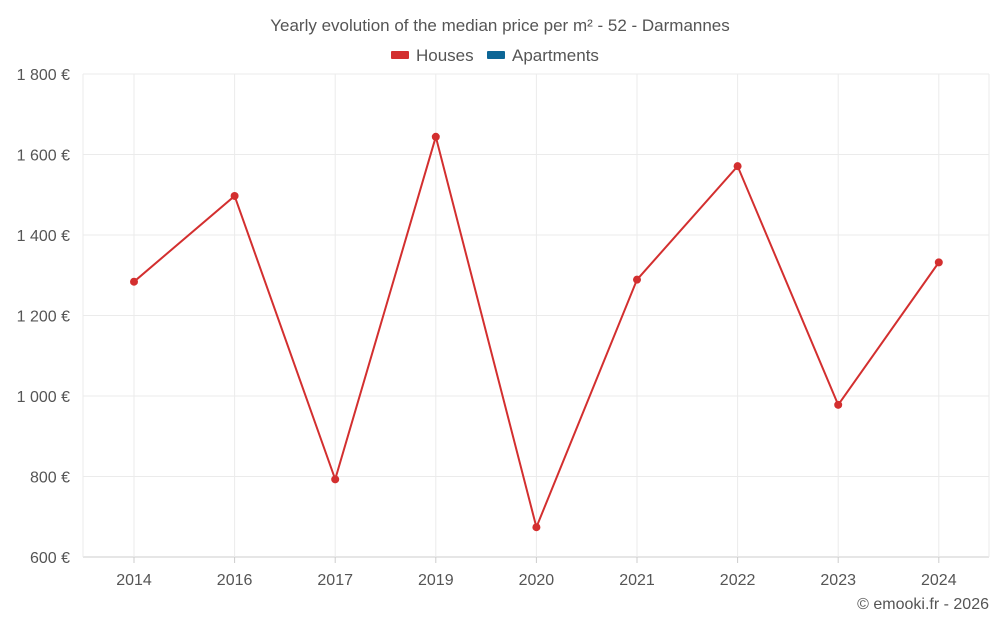  Describe the element at coordinates (50, 478) in the screenshot. I see `y-tick-label: 800 €` at that location.